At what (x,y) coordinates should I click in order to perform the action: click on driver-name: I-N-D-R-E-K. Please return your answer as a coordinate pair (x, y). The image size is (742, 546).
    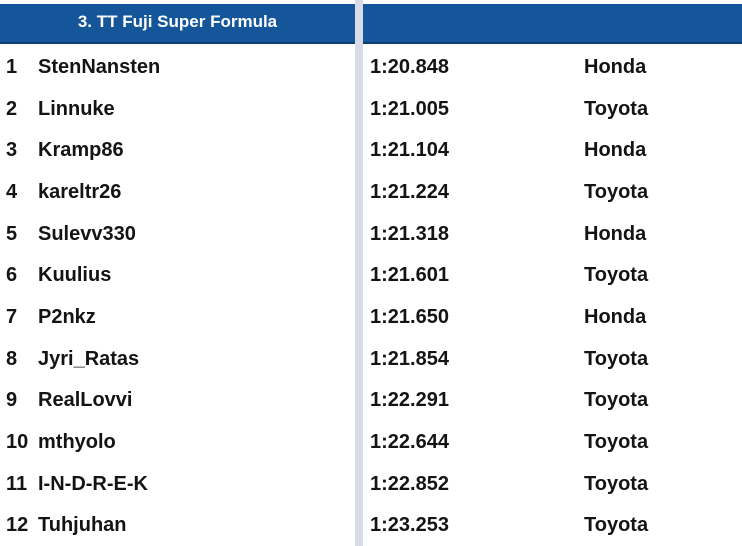
    Looking at the image, I should click on (93, 483).